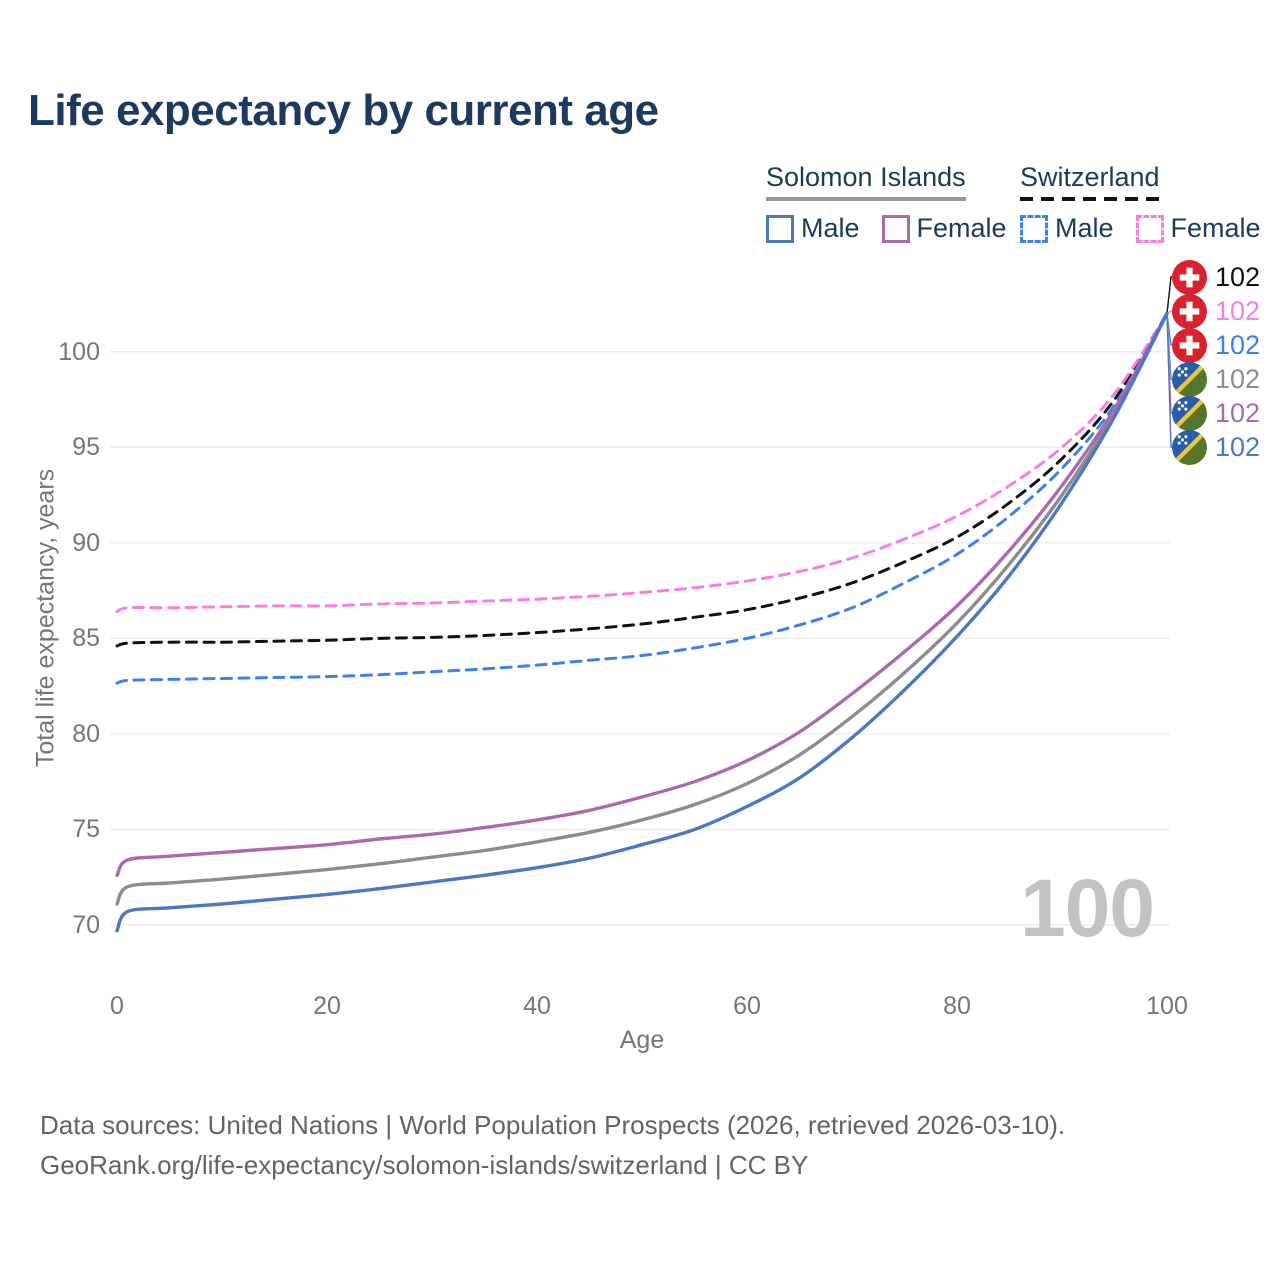 The height and width of the screenshot is (1280, 1280). What do you see at coordinates (86, 447) in the screenshot?
I see `y-tick-label-95: 95` at bounding box center [86, 447].